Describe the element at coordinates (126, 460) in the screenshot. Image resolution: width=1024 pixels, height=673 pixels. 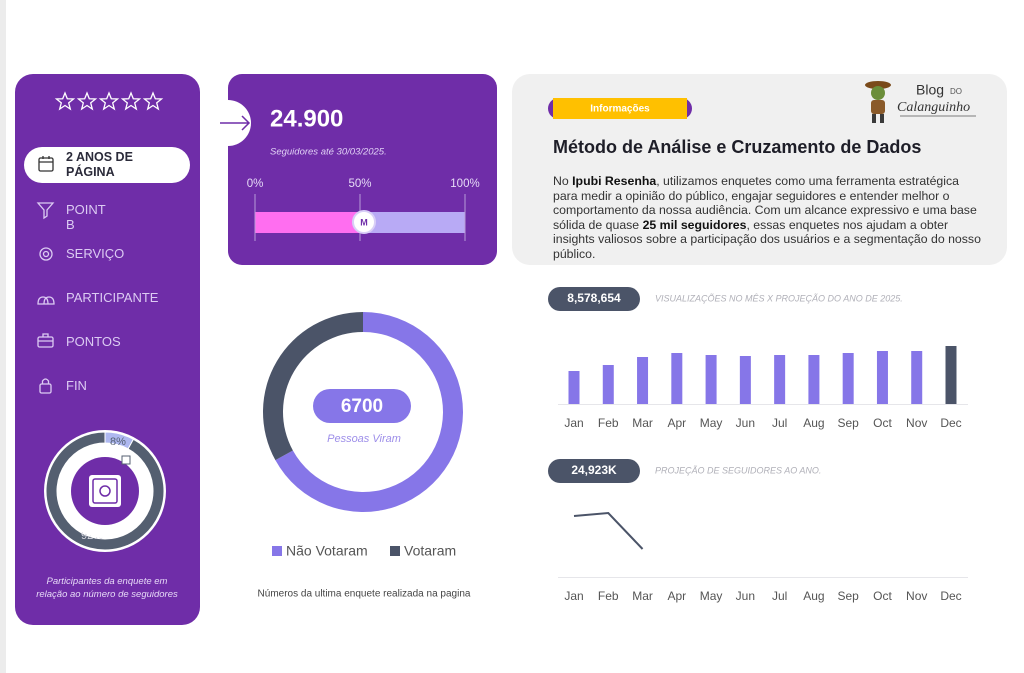
I see `donut-marker` at that location.